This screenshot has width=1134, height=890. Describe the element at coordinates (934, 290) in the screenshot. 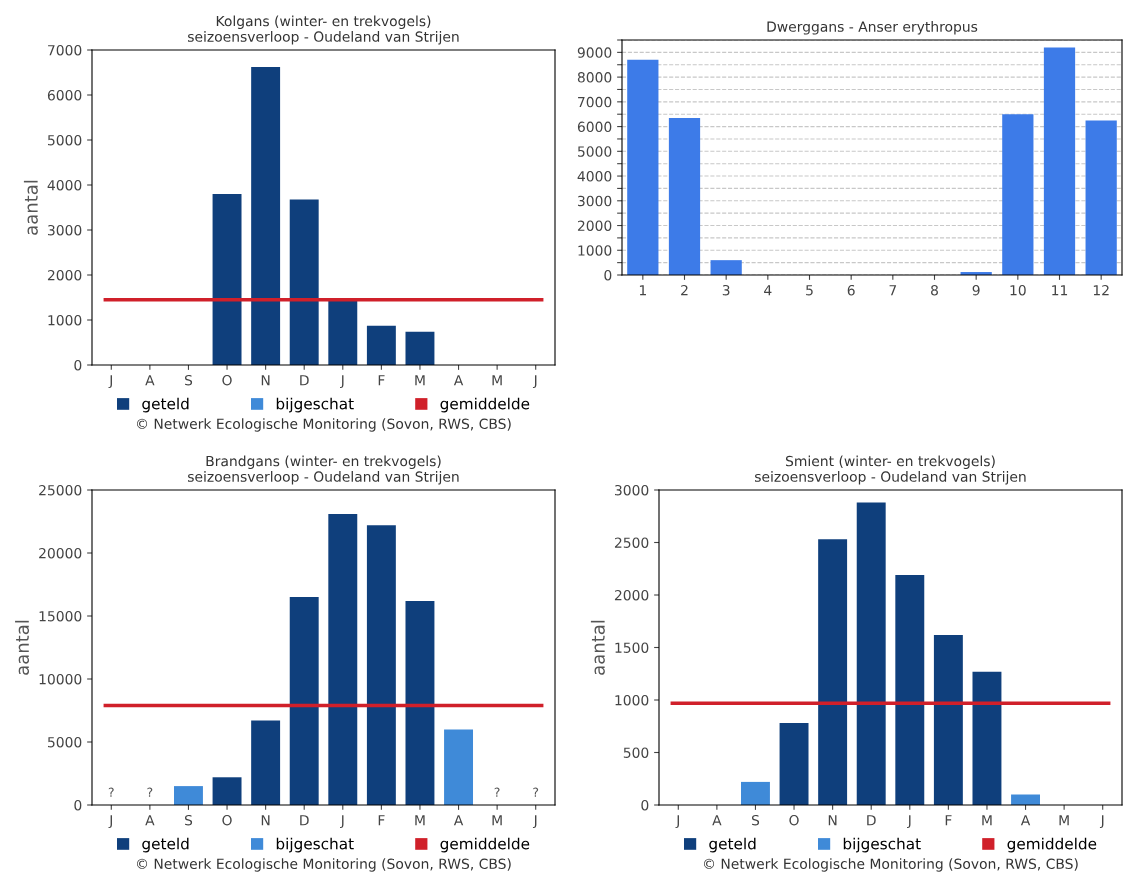

I see `x-tick-label: 8` at that location.